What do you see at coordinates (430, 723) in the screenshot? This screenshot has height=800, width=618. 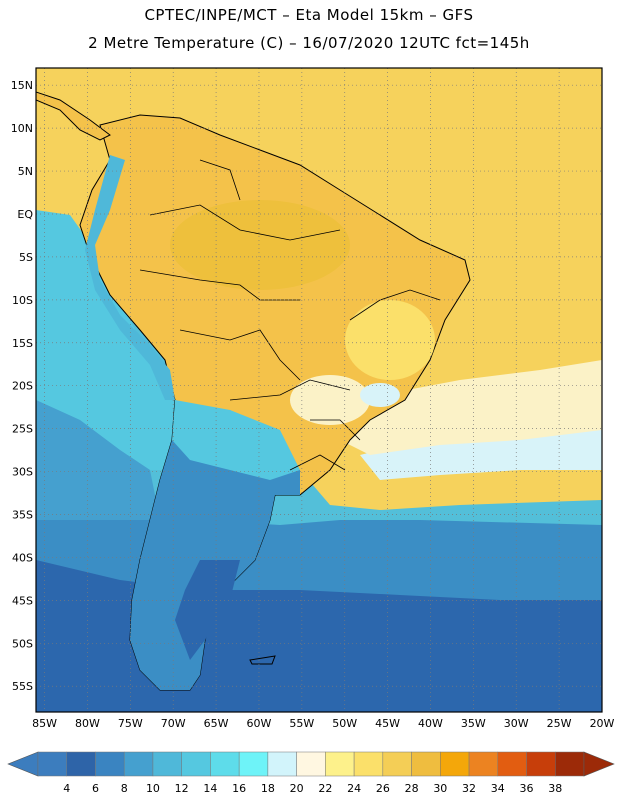 I see `lon-label: 40W` at bounding box center [430, 723].